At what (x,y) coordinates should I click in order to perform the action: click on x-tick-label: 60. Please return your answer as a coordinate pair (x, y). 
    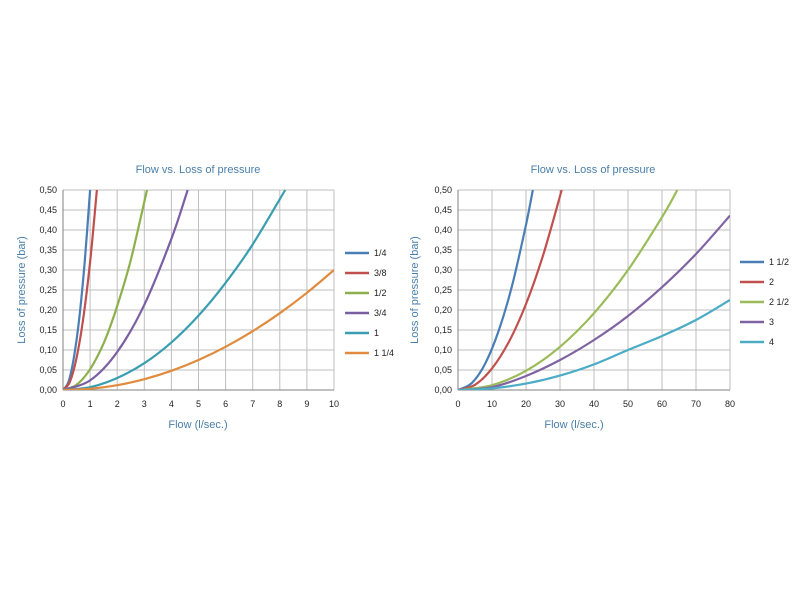
    Looking at the image, I should click on (662, 404).